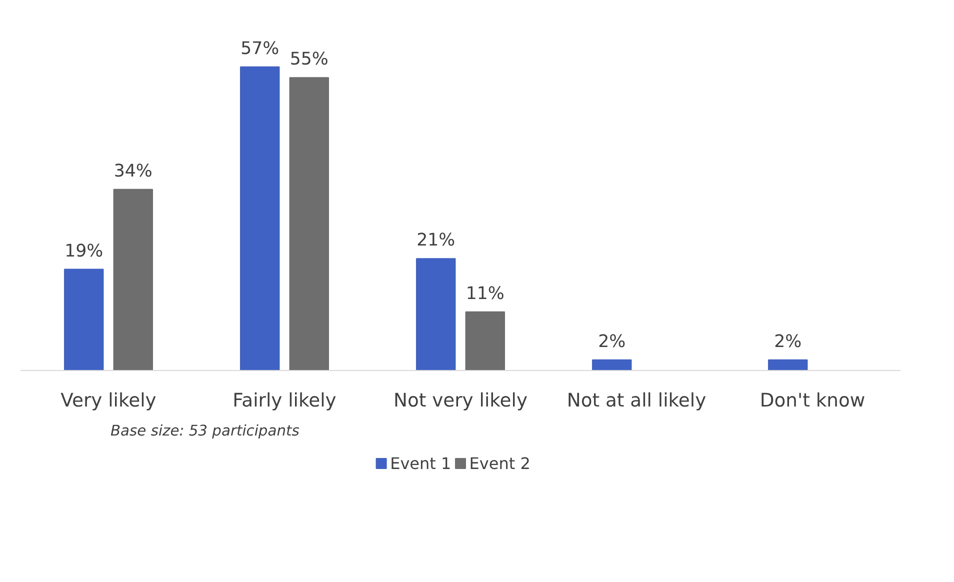 Image resolution: width=954 pixels, height=582 pixels. I want to click on data-label: 19%, so click(84, 251).